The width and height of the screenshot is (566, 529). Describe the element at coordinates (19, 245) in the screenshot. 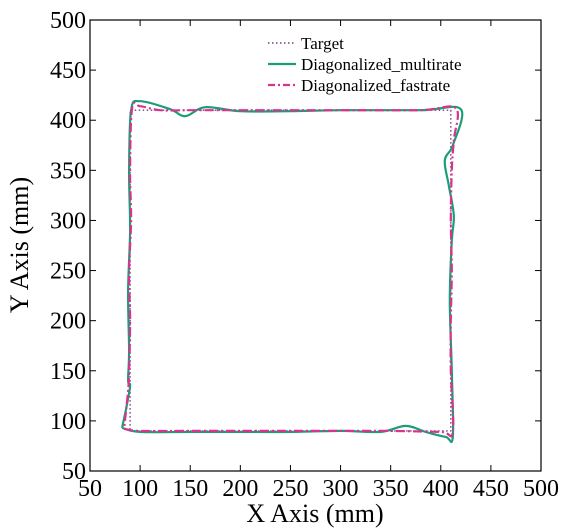

I see `y-axis-label: Y Axis (mm)` at that location.